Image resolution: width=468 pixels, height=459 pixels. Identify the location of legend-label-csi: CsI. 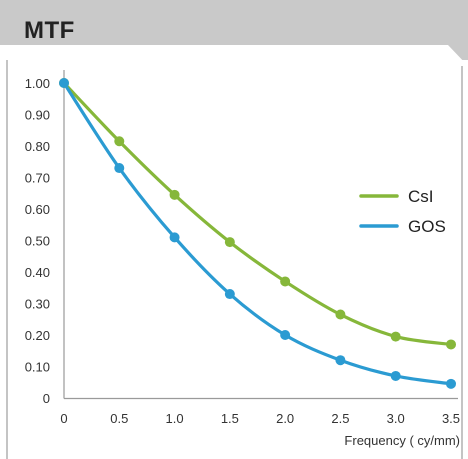
(421, 196).